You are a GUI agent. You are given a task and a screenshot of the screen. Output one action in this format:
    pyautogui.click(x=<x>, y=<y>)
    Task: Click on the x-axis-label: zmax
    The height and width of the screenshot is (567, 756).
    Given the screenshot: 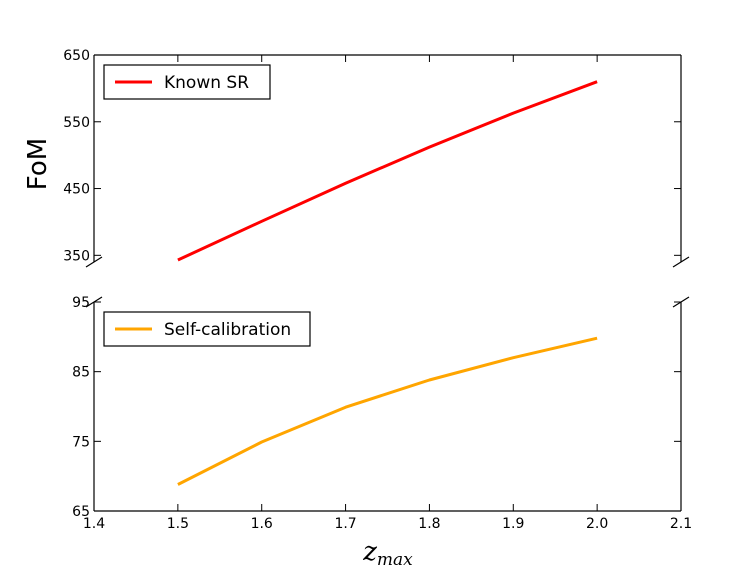 What is the action you would take?
    pyautogui.click(x=387, y=552)
    